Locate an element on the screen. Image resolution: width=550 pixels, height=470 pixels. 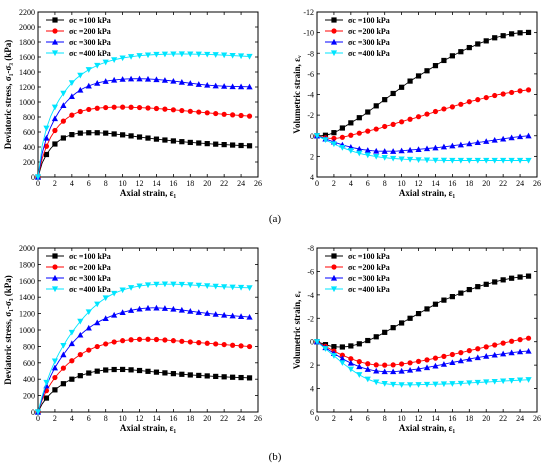
y-tick-label: -4 is located at coordinates (310, 295).